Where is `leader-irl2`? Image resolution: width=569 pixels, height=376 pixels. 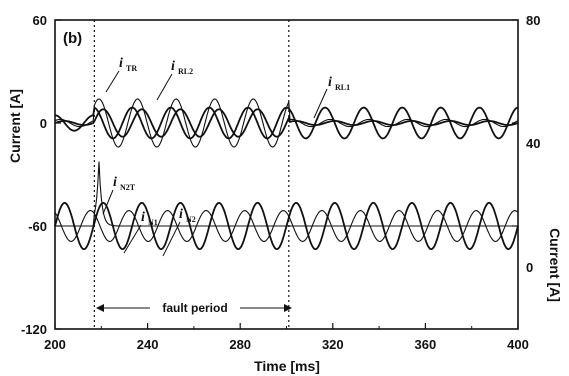 leader-irl2 is located at coordinates (164, 87).